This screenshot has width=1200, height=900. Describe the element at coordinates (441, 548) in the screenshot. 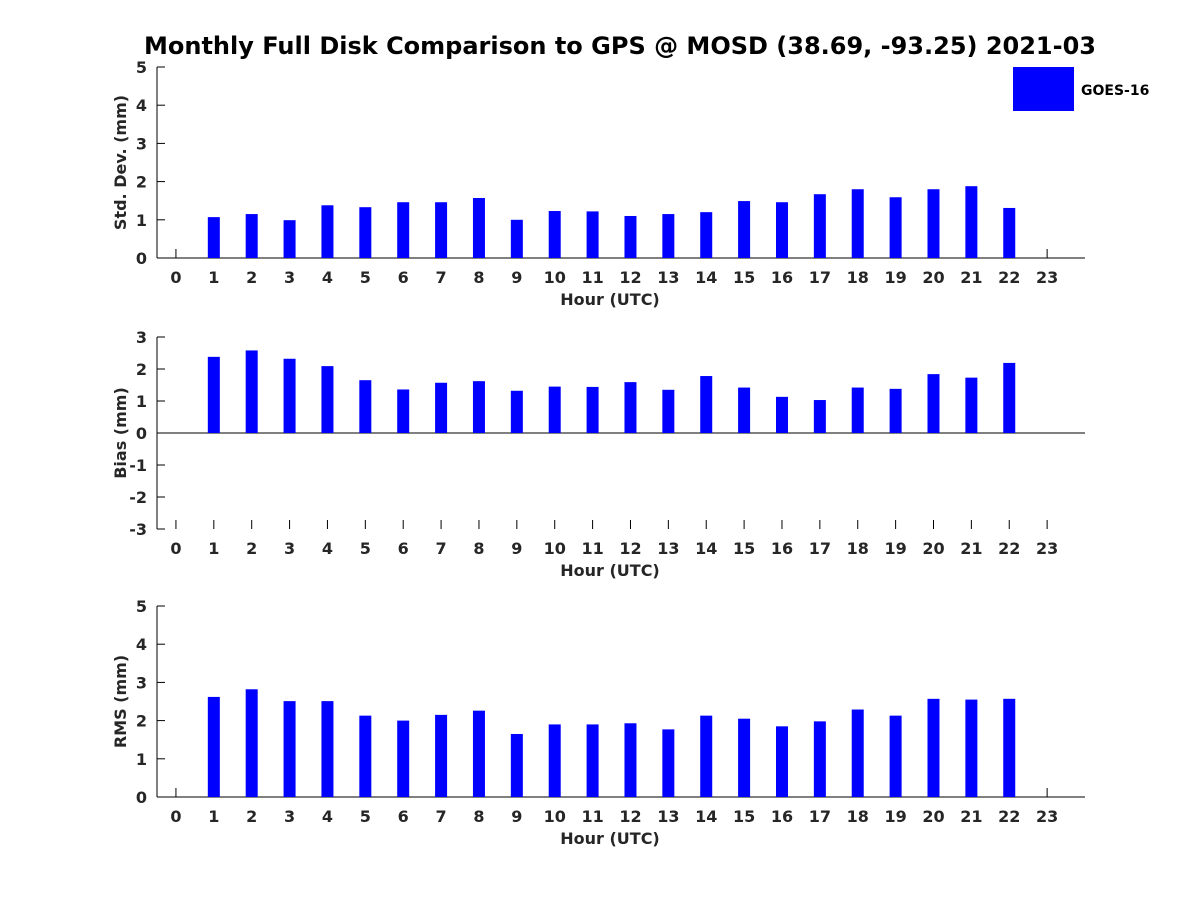

I see `x-tick-label: 7` at that location.